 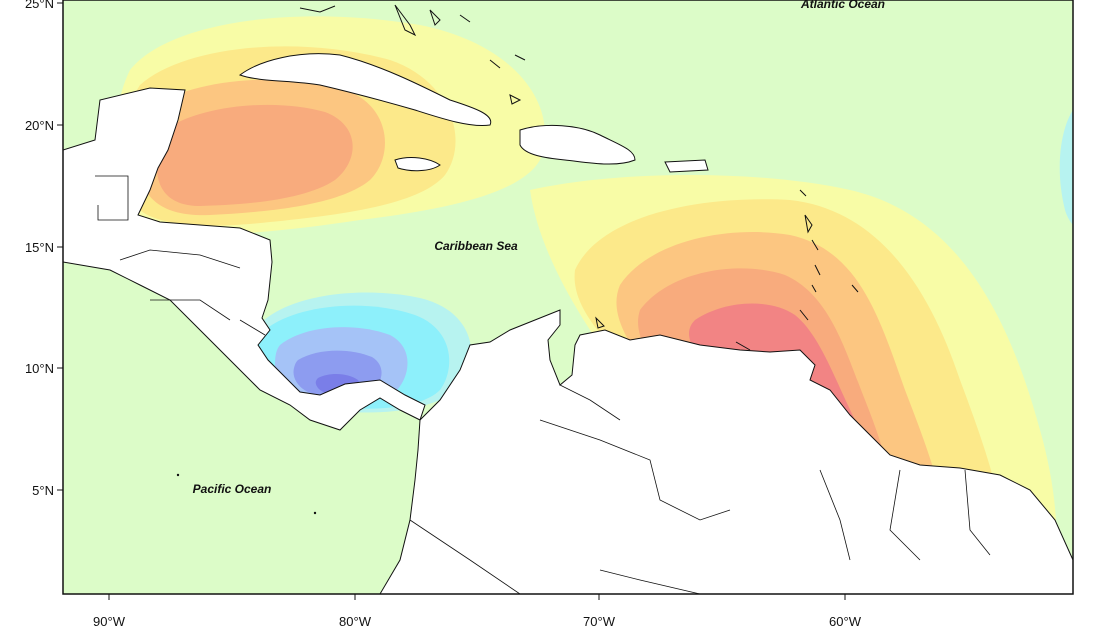 I want to click on land-cuba, so click(x=365, y=90).